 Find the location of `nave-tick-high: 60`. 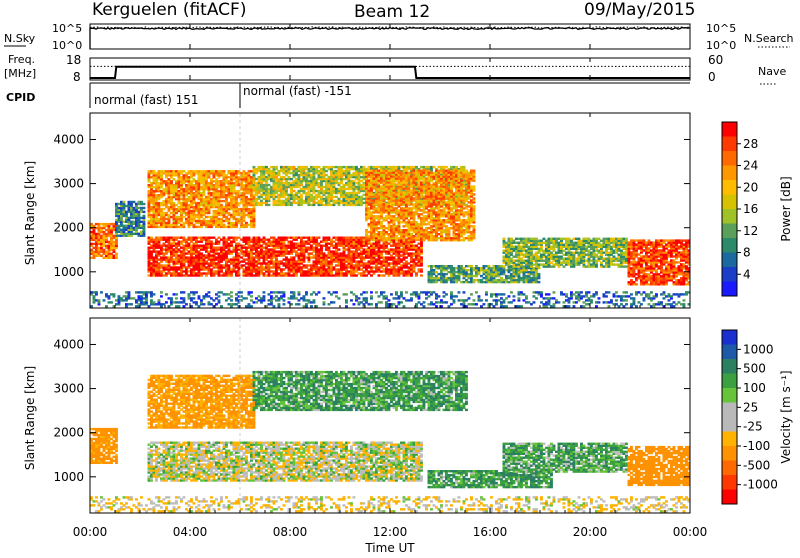

nave-tick-high: 60 is located at coordinates (715, 60).